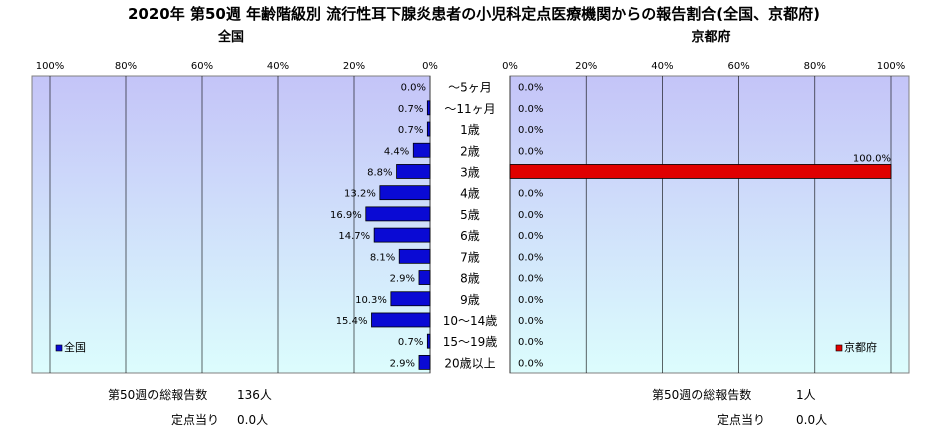  I want to click on category-label: 2歳, so click(470, 151).